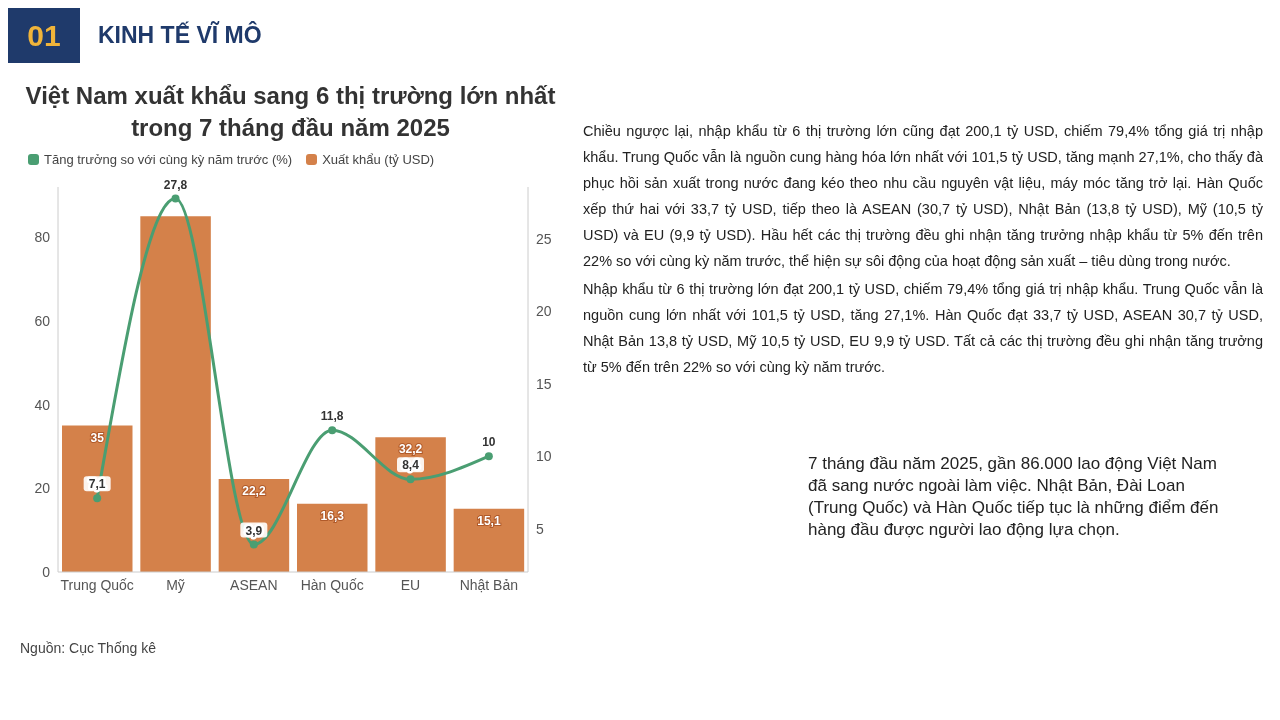  What do you see at coordinates (540, 528) in the screenshot?
I see `y2-tick-label: 5` at bounding box center [540, 528].